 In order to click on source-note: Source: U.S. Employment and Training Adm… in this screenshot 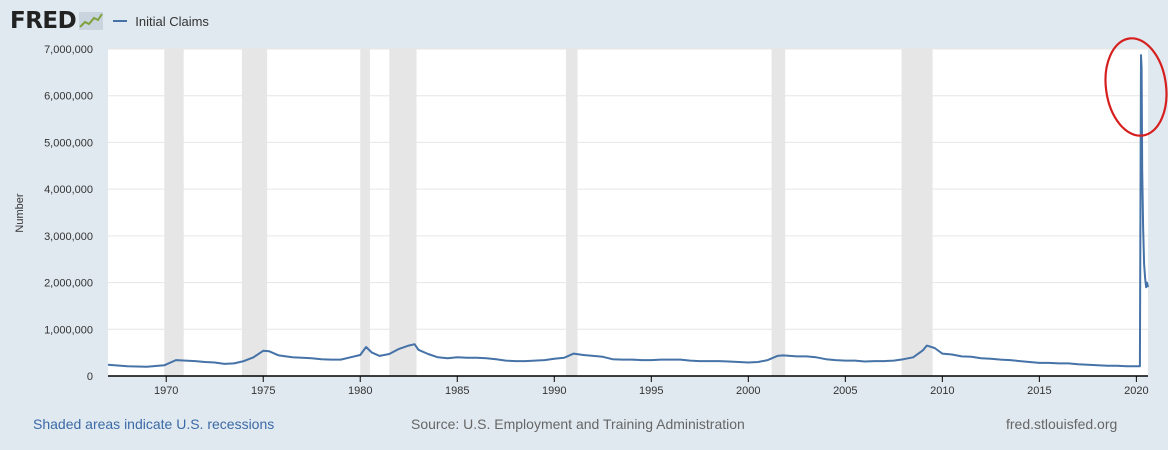, I will do `click(578, 424)`.